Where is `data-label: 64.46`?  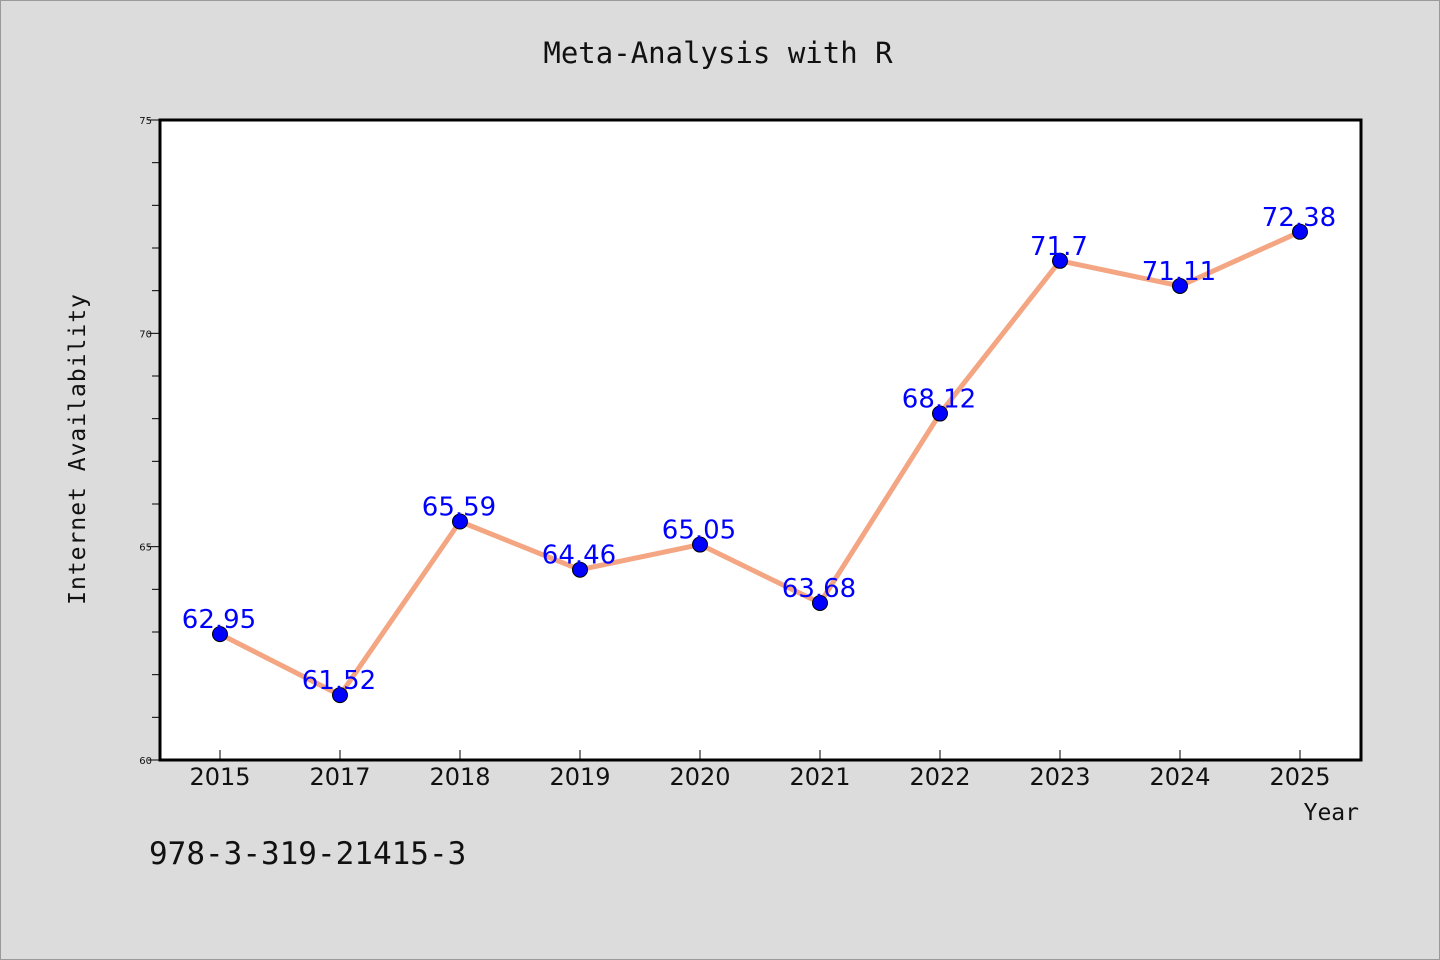
data-label: 64.46 is located at coordinates (579, 556).